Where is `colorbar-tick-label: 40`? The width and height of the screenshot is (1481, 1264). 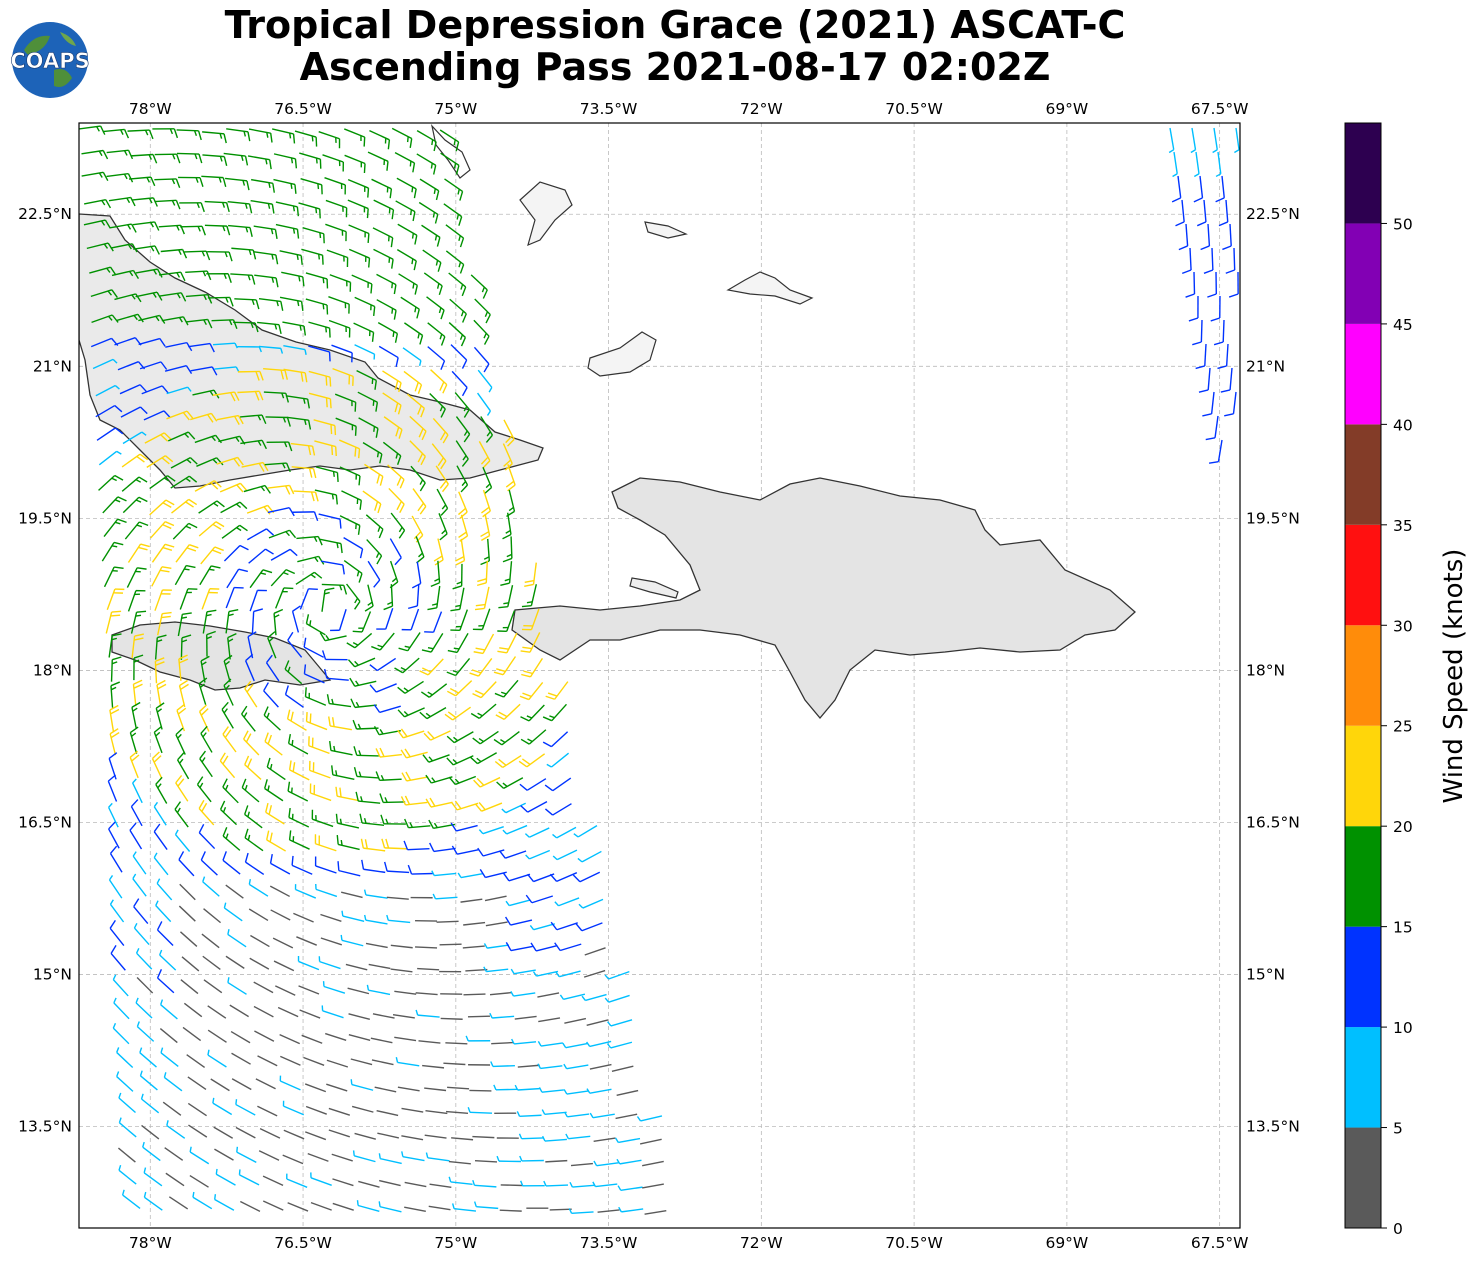
colorbar-tick-label: 40 is located at coordinates (1403, 425).